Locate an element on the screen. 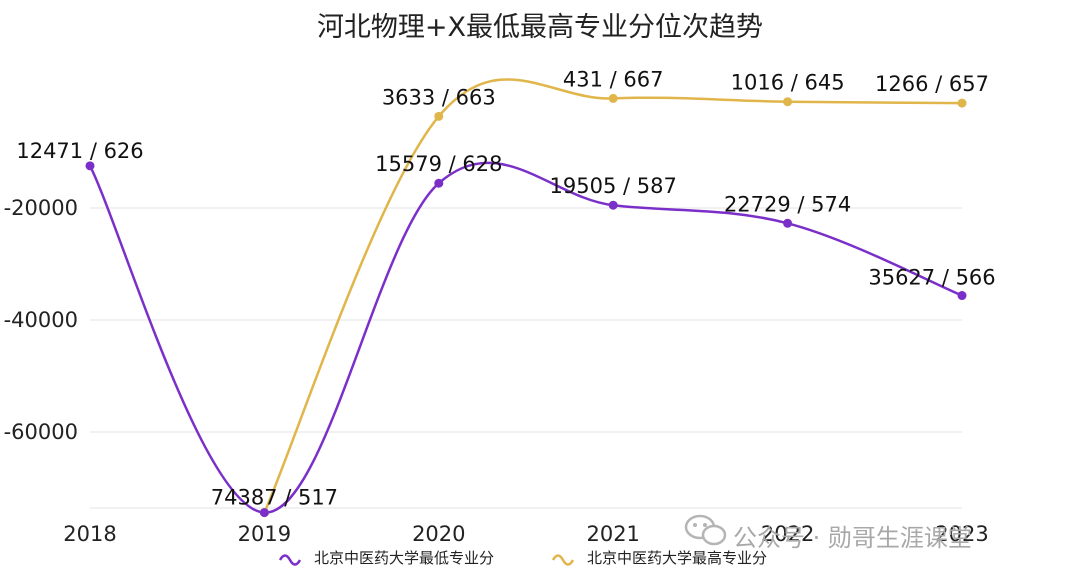 The height and width of the screenshot is (578, 1080). x-tick-label: 2021 is located at coordinates (612, 534).